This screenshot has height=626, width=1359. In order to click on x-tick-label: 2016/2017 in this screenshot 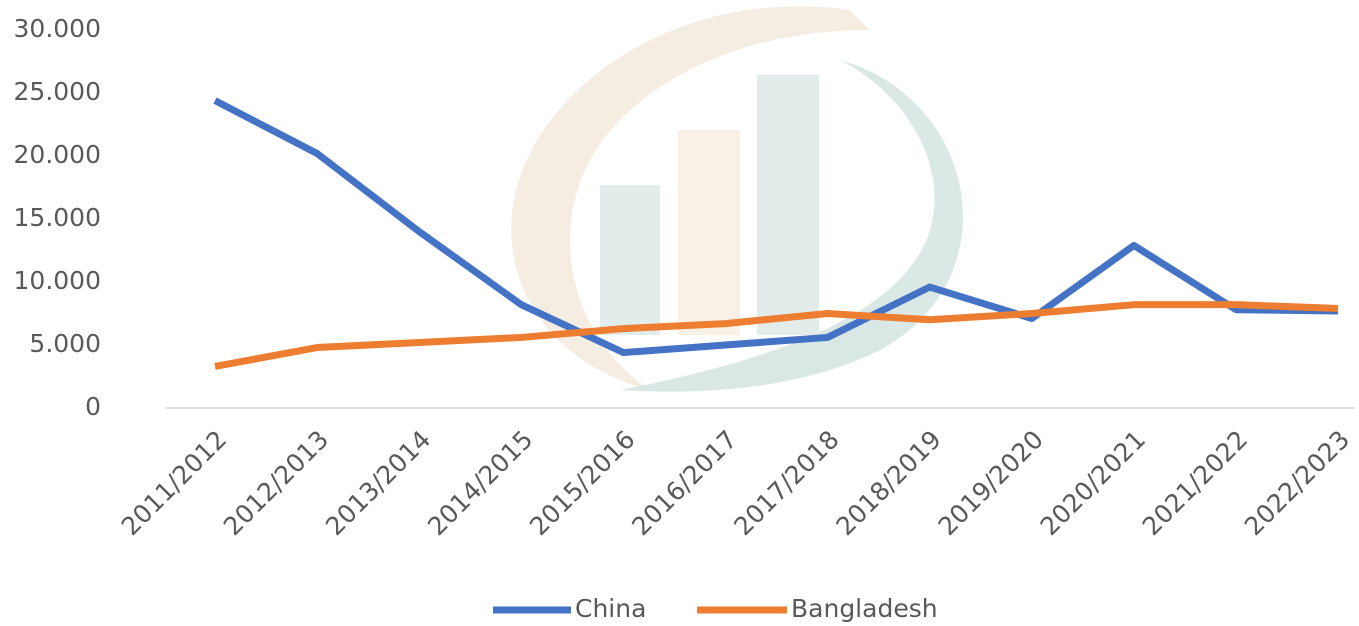, I will do `click(684, 483)`.